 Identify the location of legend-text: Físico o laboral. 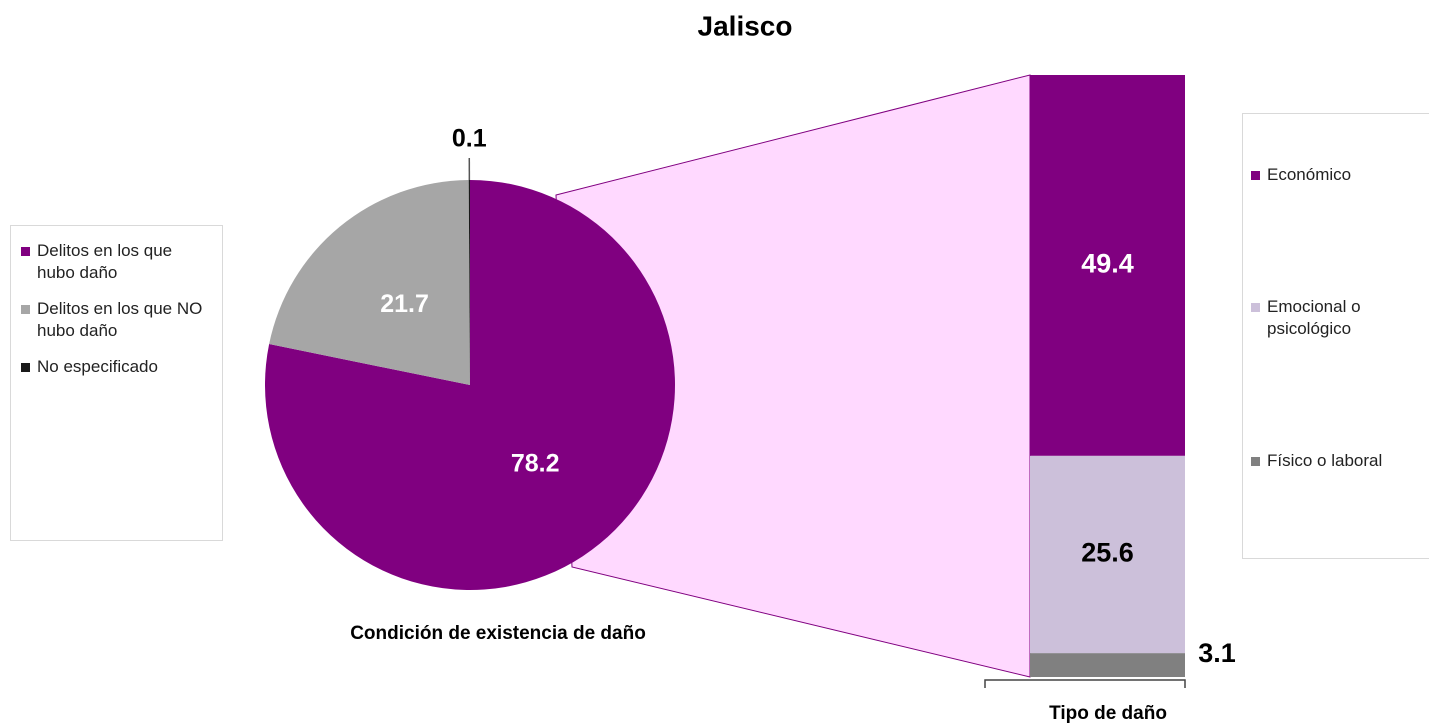
(1325, 460).